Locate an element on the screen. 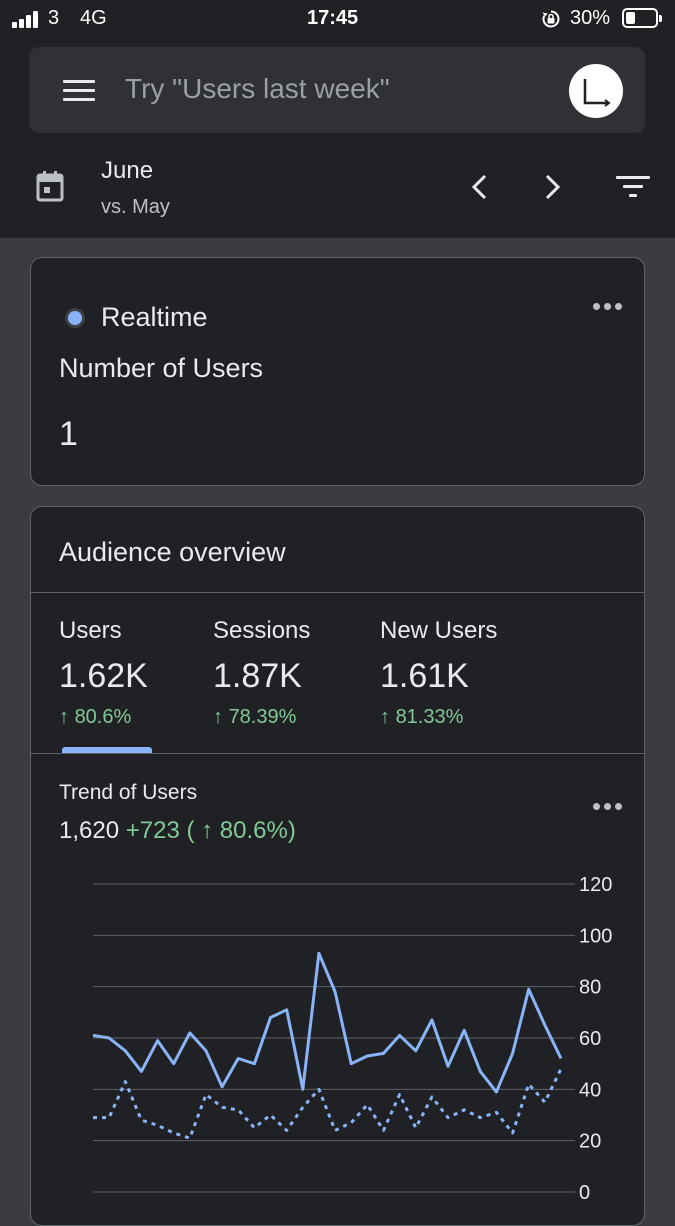 The width and height of the screenshot is (675, 1226). search-bar: Try "Users last week" is located at coordinates (337, 90).